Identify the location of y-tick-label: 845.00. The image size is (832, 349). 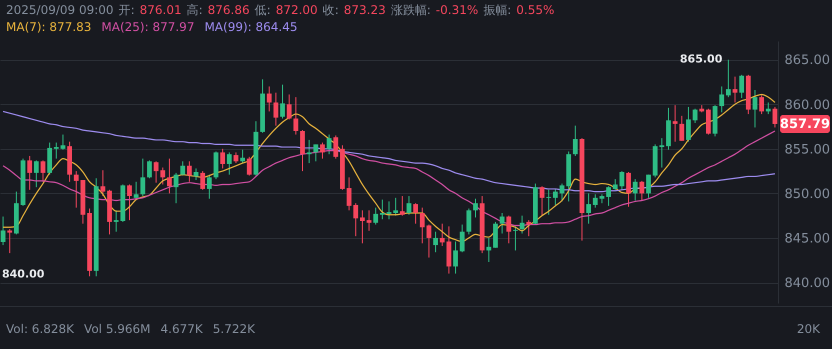
(807, 238).